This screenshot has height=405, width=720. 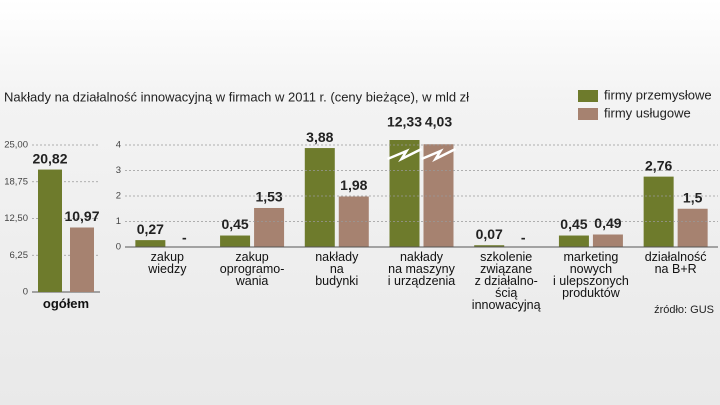 I want to click on value-label: 0,27, so click(x=150, y=229).